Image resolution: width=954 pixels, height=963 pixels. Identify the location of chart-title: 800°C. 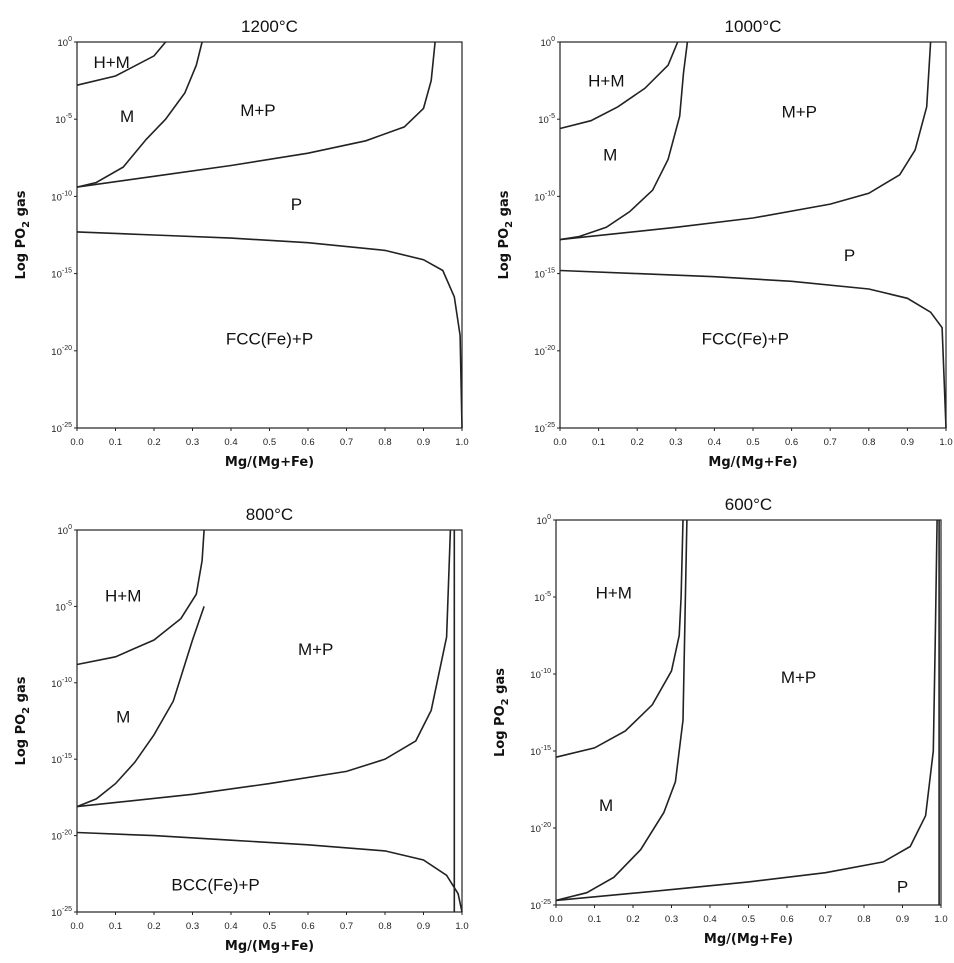
(269, 514).